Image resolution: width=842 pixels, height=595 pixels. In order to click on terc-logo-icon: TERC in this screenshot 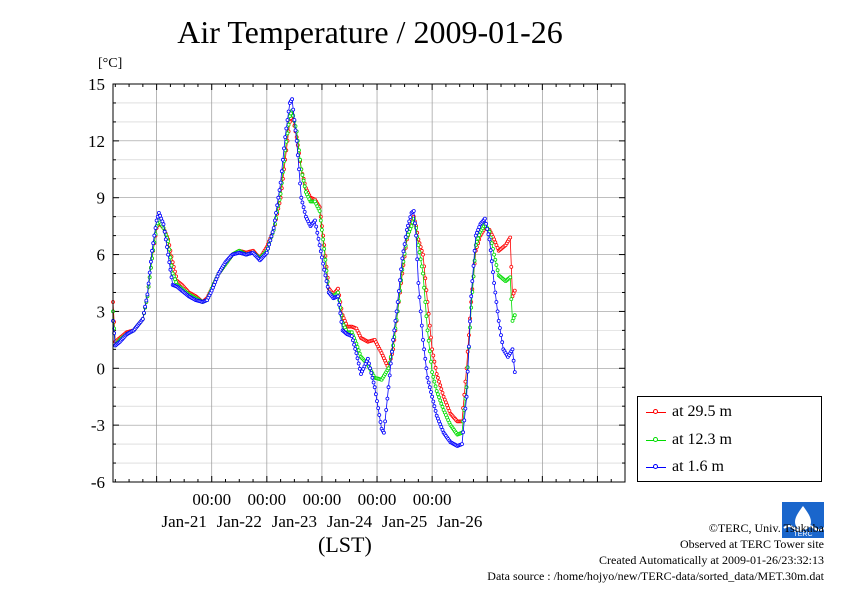, I will do `click(803, 520)`.